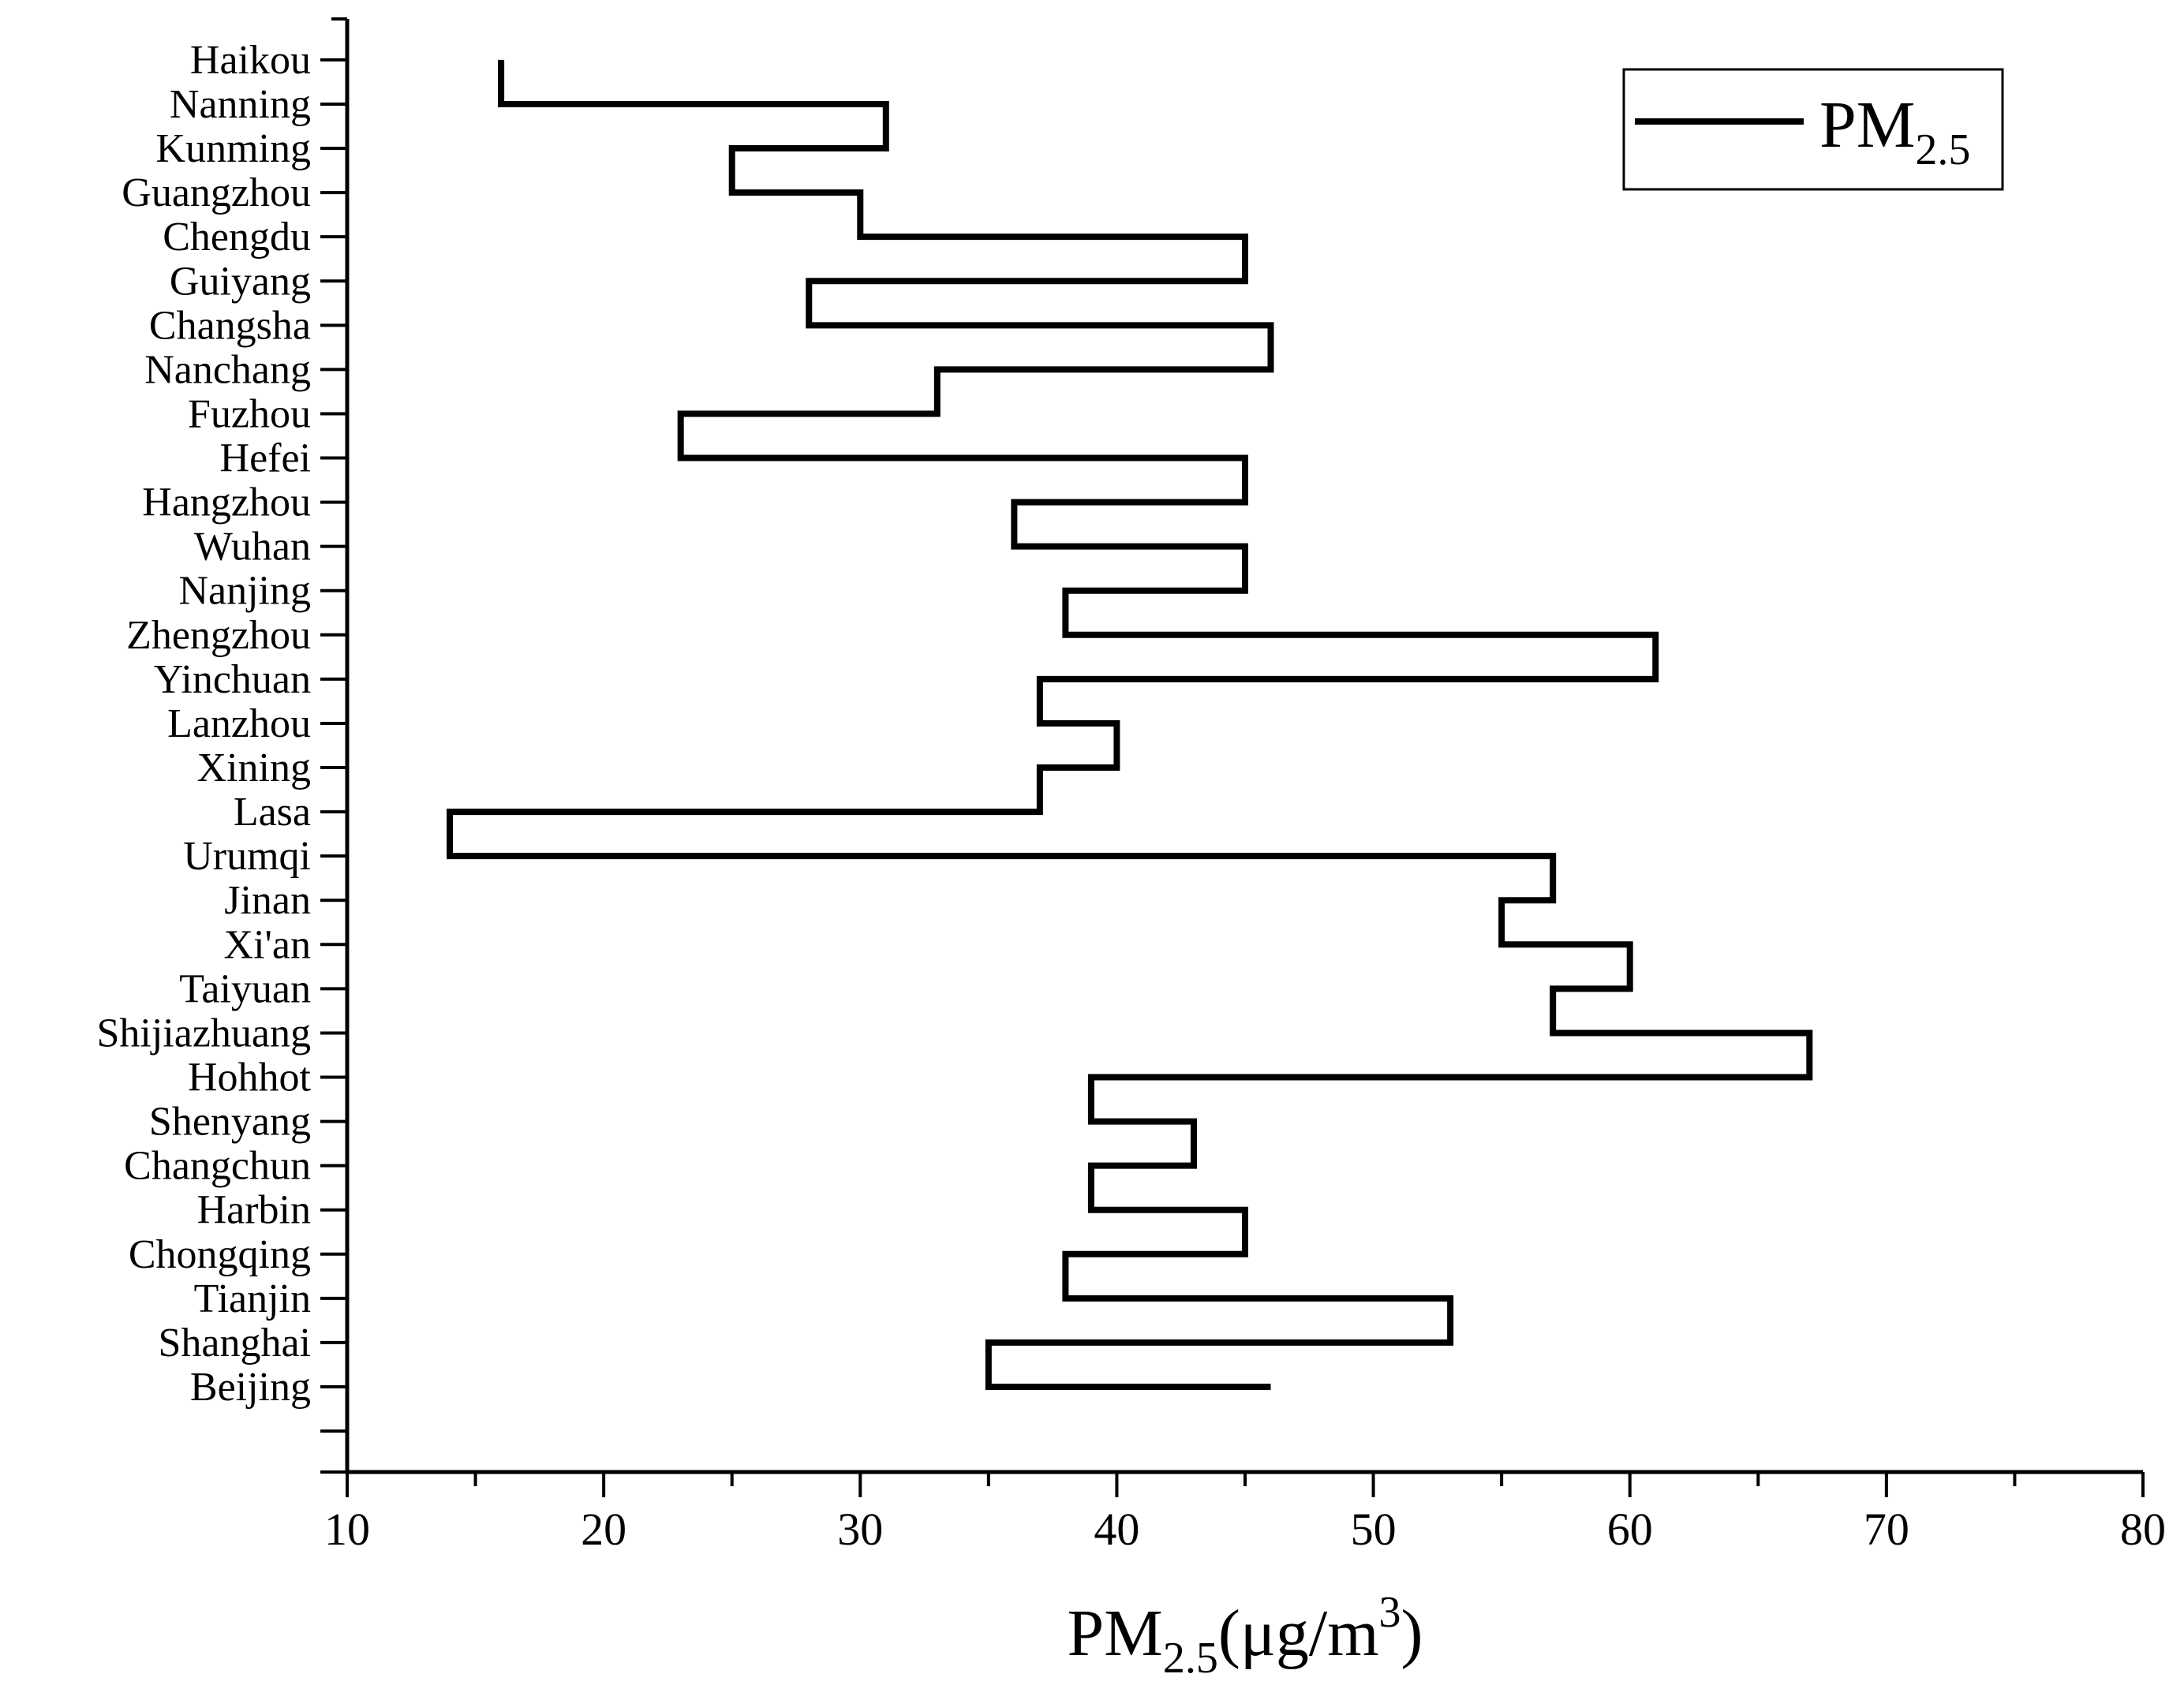  What do you see at coordinates (254, 767) in the screenshot?
I see `category-label: Xining` at bounding box center [254, 767].